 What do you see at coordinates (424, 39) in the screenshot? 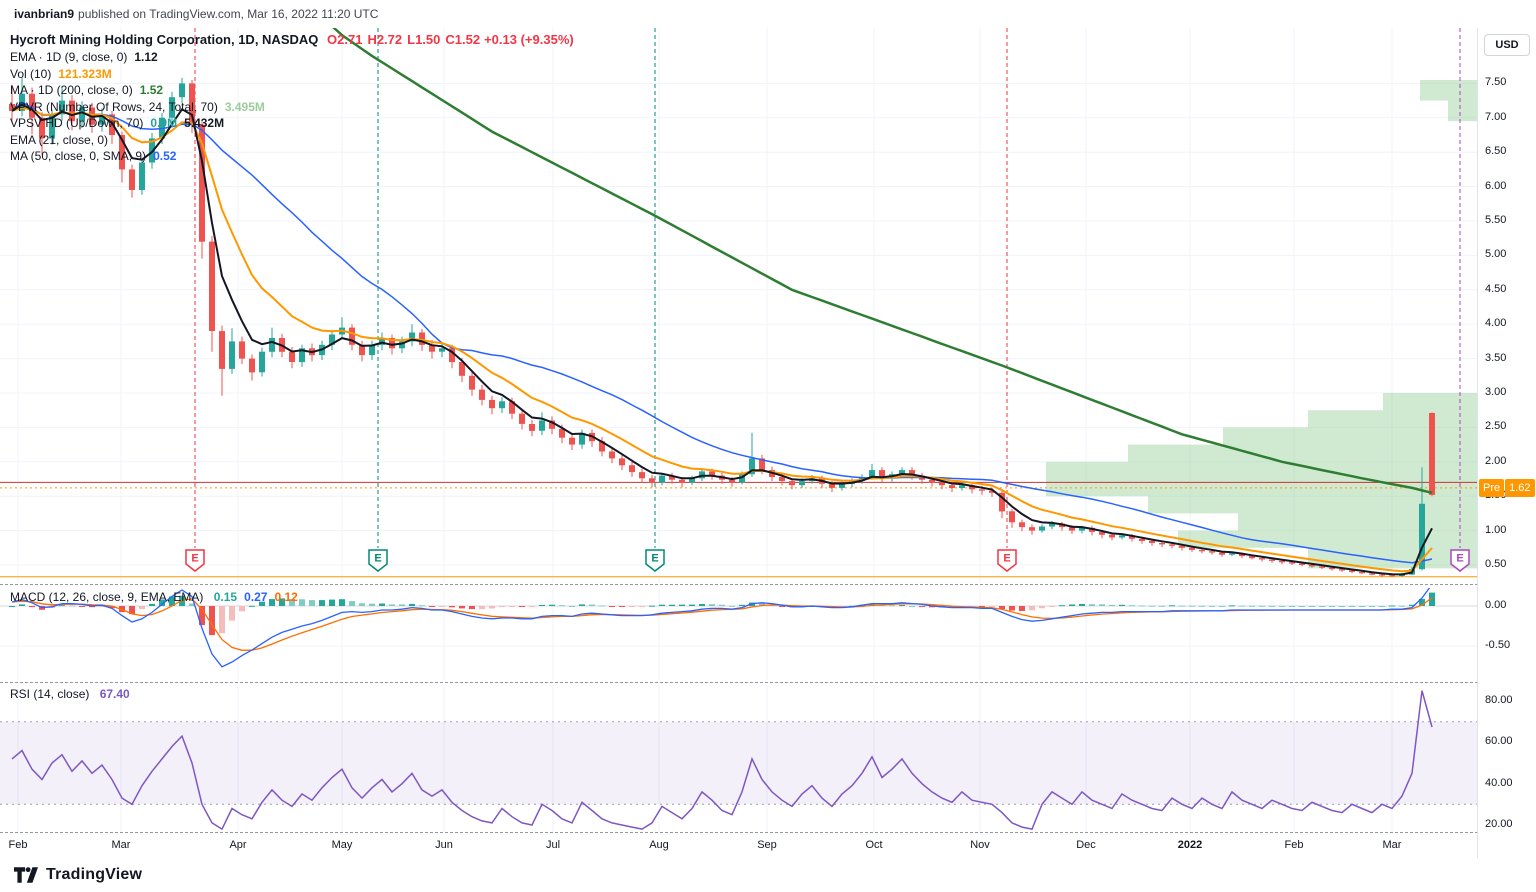
I see `ohlc-l: L1.50` at bounding box center [424, 39].